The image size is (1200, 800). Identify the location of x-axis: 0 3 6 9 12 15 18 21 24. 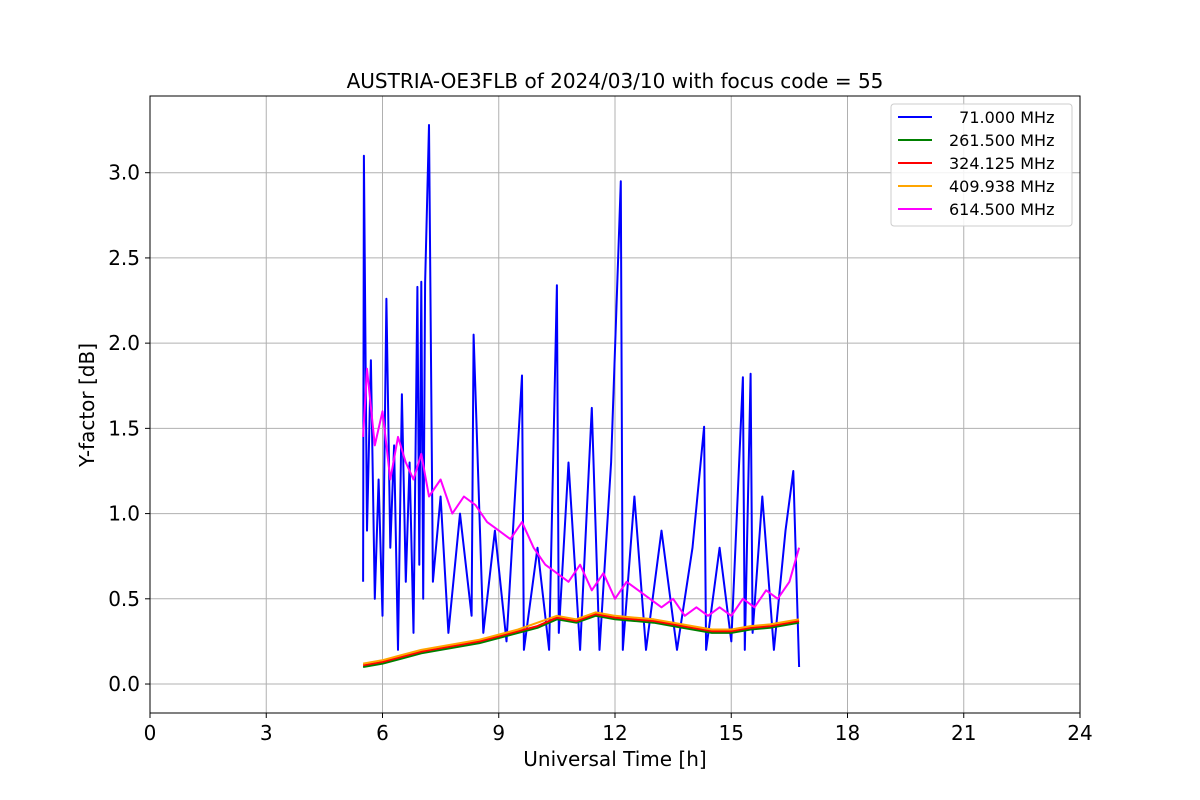
(618, 729).